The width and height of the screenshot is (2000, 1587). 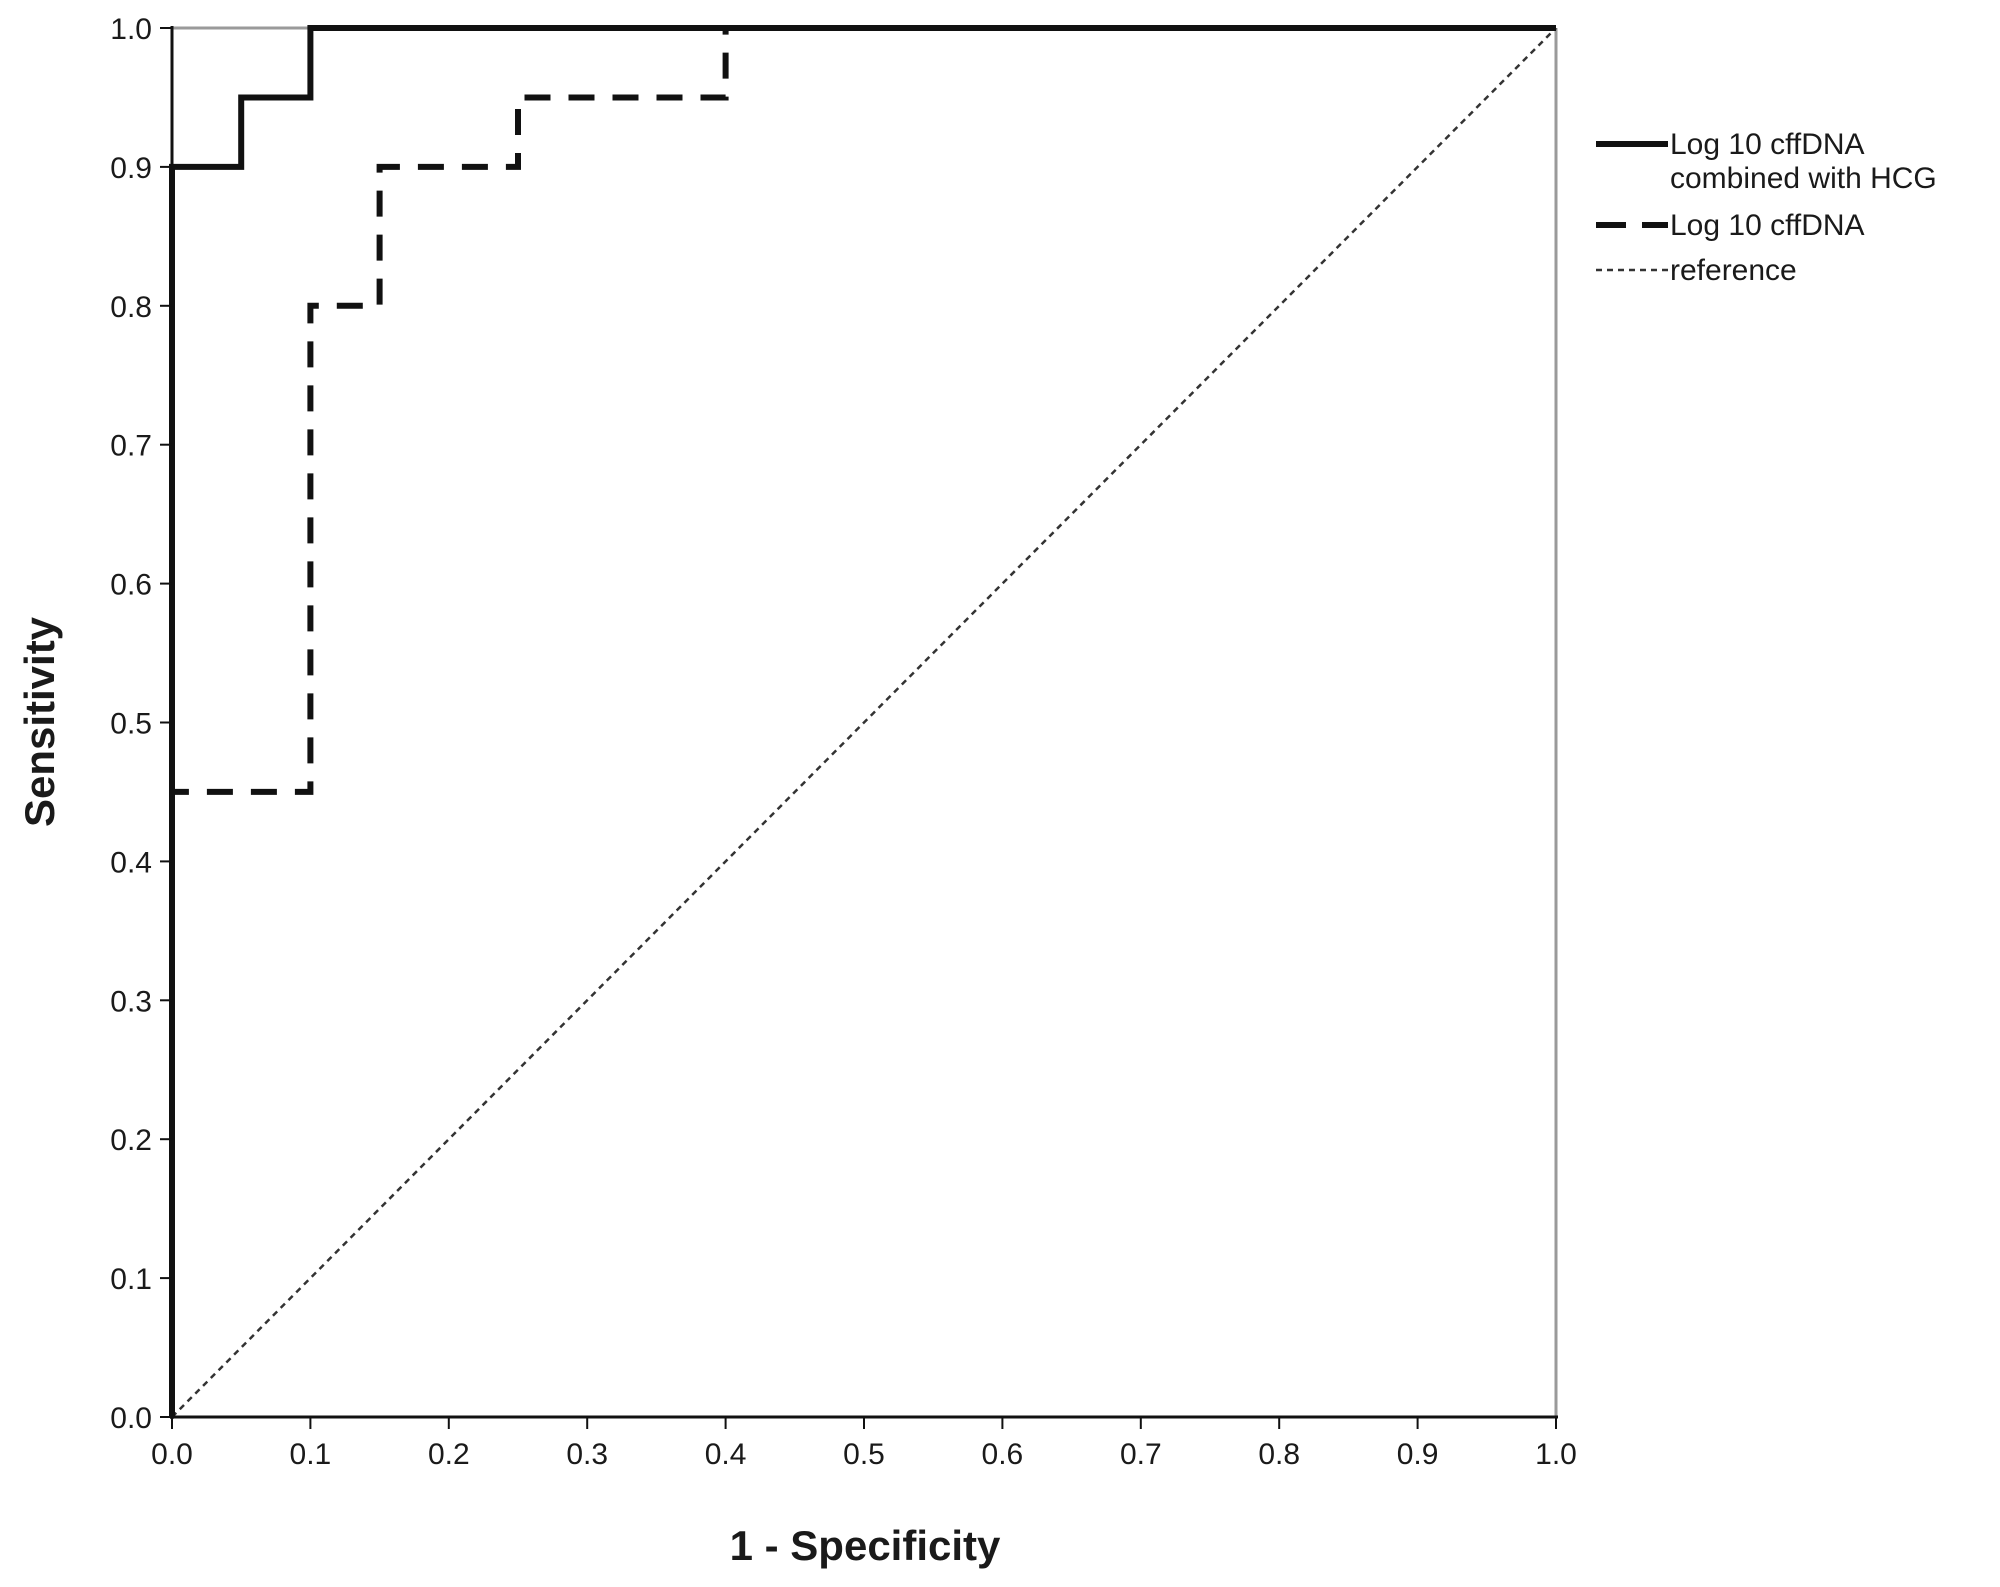 I want to click on y-tick-label: 0.1, so click(x=131, y=1279).